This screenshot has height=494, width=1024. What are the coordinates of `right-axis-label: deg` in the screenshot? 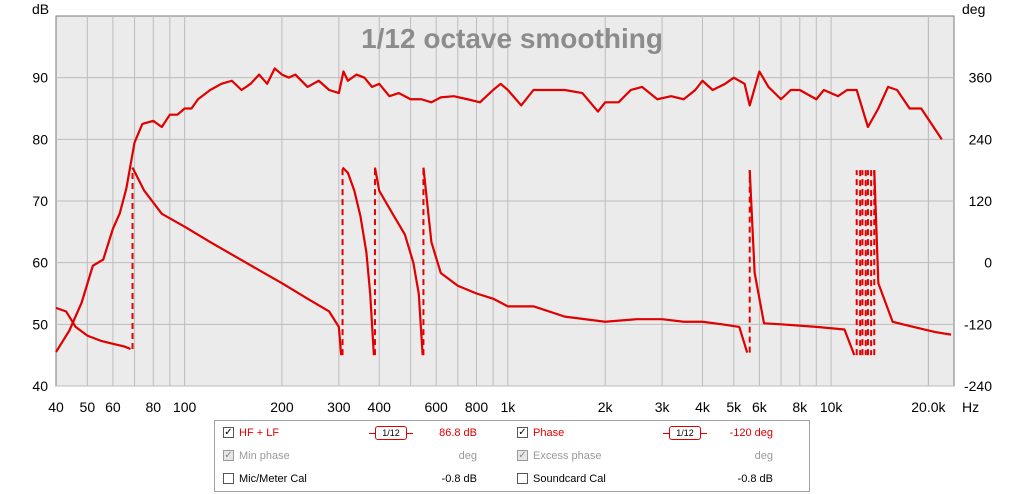 It's located at (973, 9).